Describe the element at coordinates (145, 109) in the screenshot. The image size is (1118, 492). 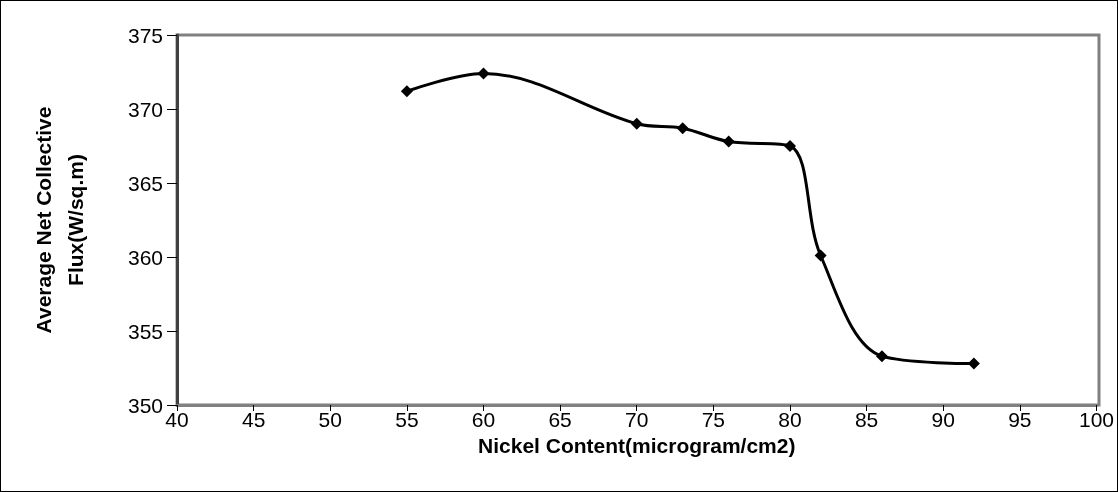
I see `y-tick-label: 370` at that location.